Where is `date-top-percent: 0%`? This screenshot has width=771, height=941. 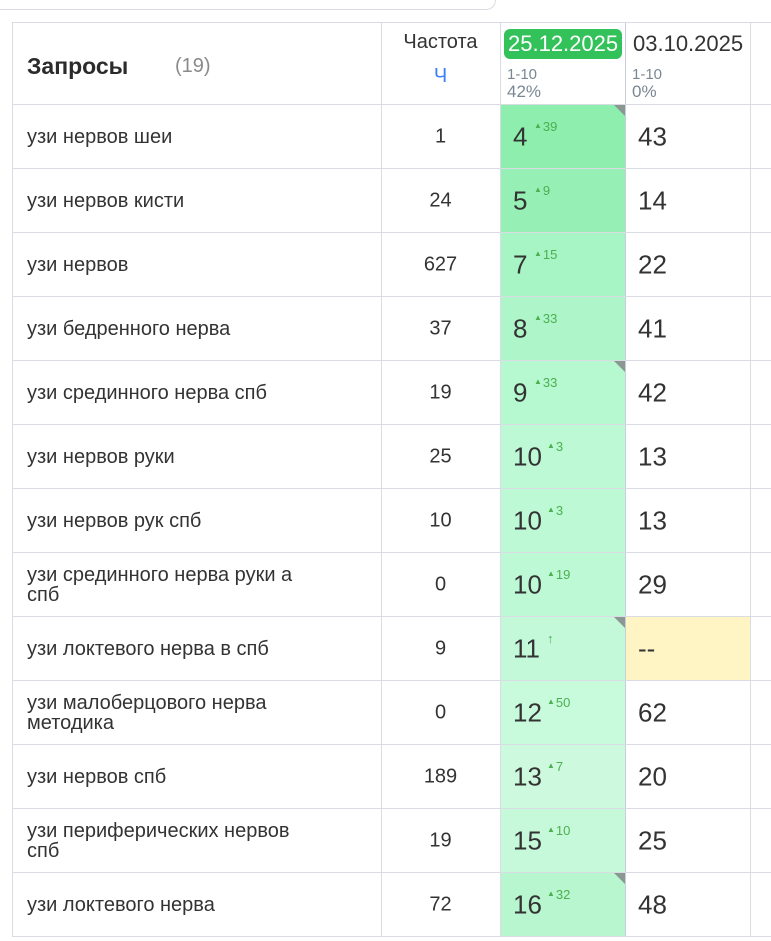
date-top-percent: 0% is located at coordinates (644, 91).